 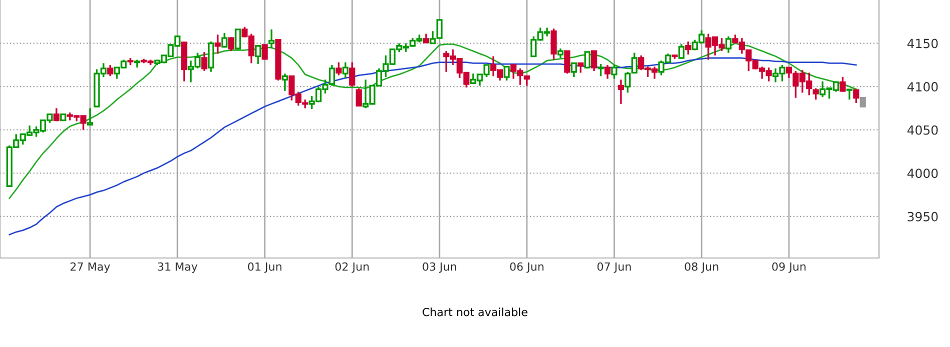 What do you see at coordinates (922, 87) in the screenshot?
I see `y-tick-label: 4100` at bounding box center [922, 87].